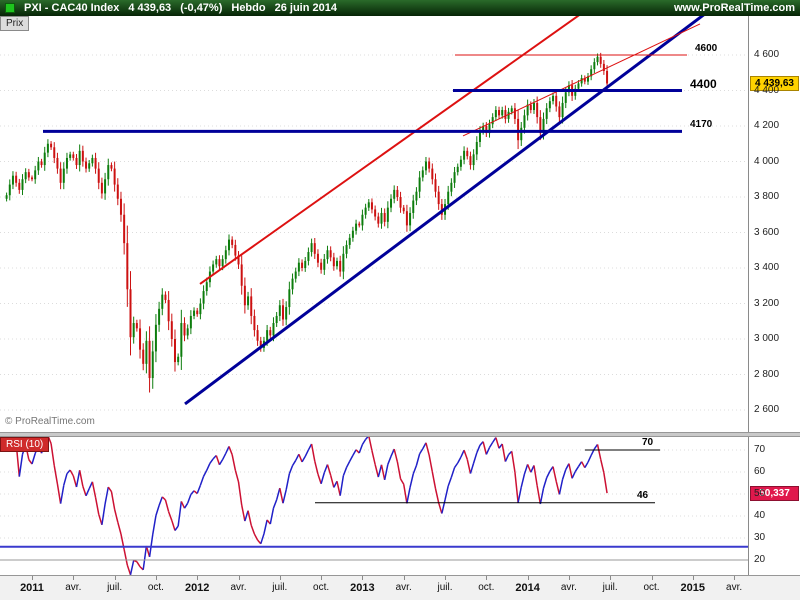  I want to click on price-axis-tick: 4 200, so click(767, 125).